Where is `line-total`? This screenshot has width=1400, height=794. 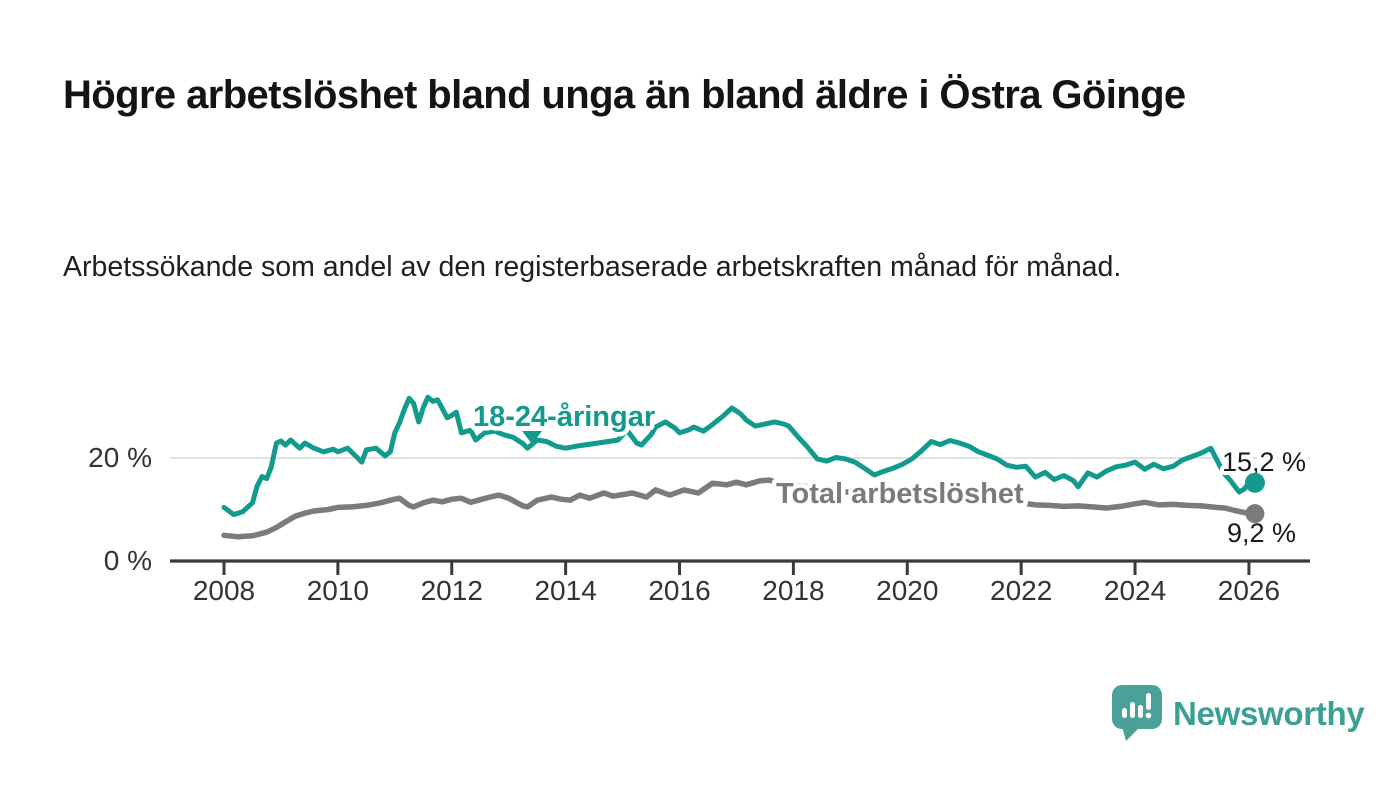 line-total is located at coordinates (736, 508).